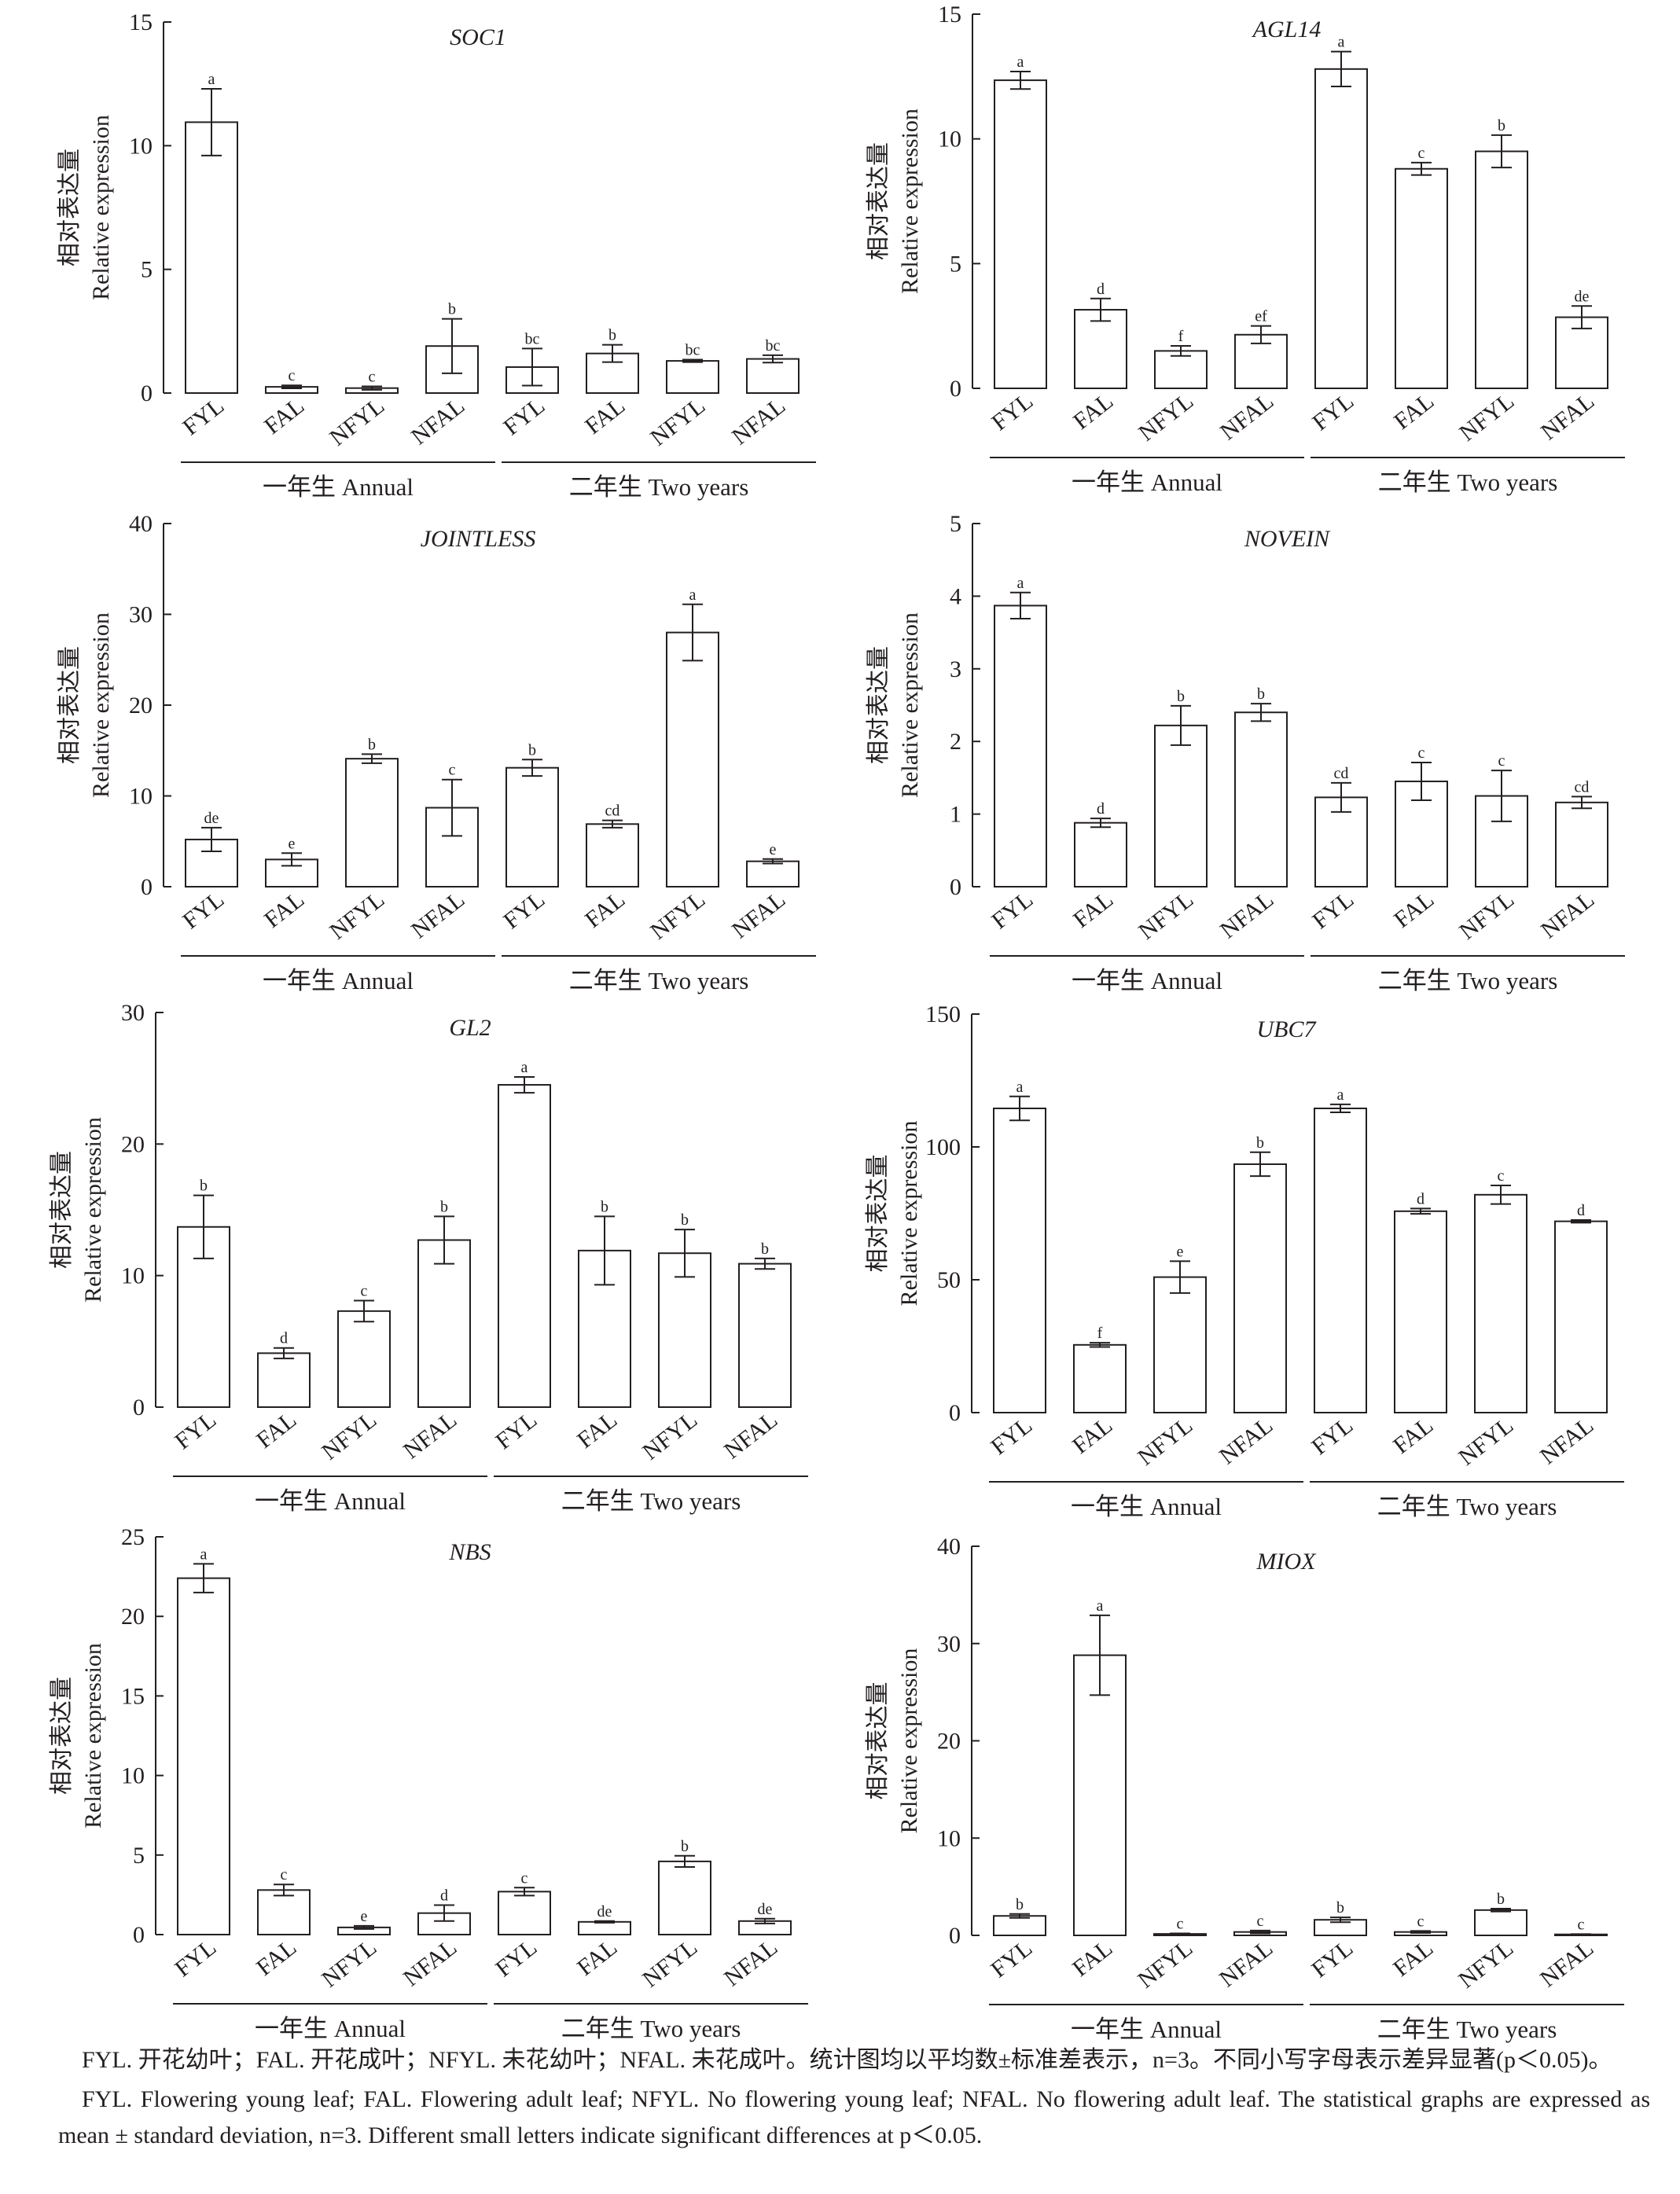 This screenshot has height=2194, width=1680. What do you see at coordinates (1181, 336) in the screenshot?
I see `significance-letter: f` at bounding box center [1181, 336].